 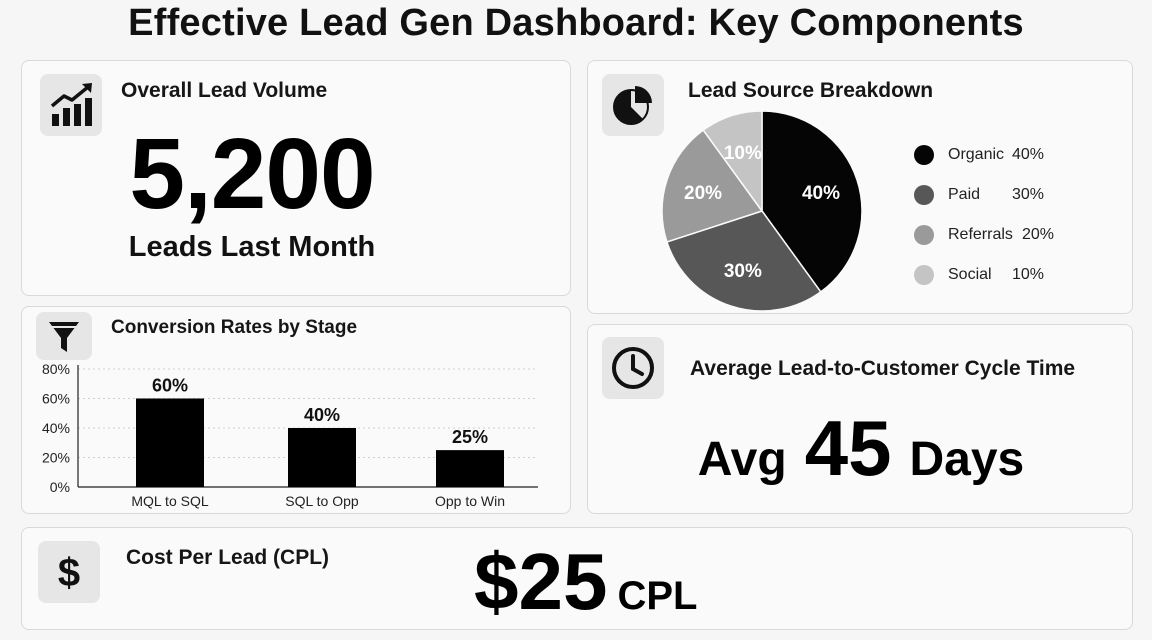 What do you see at coordinates (322, 415) in the screenshot?
I see `bar-value-label: 40%` at bounding box center [322, 415].